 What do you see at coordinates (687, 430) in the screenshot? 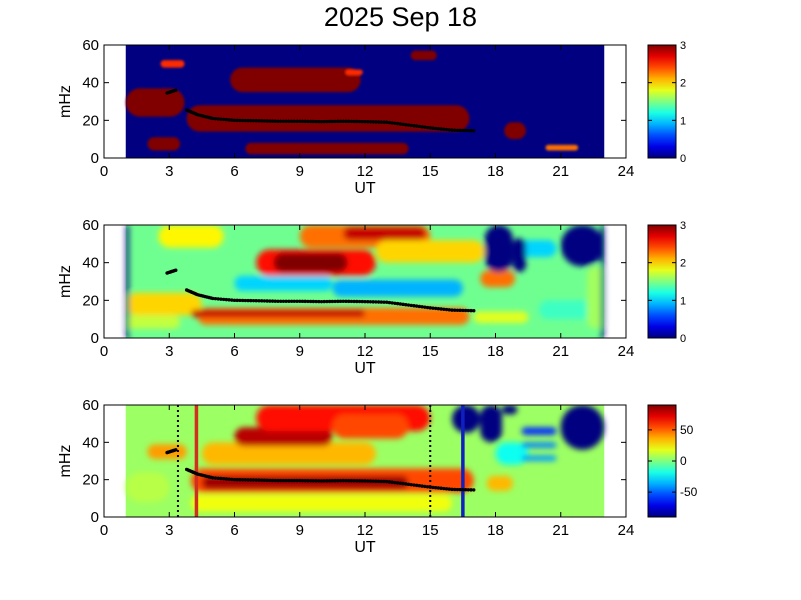
I see `colorbar-tick-label: 50` at bounding box center [687, 430].